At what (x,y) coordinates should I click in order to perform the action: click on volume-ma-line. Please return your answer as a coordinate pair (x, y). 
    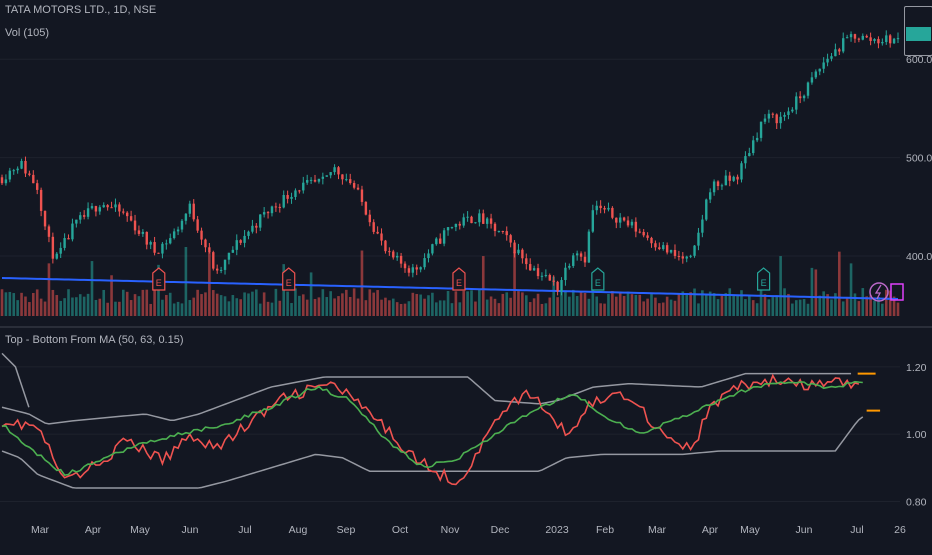
    Looking at the image, I should click on (450, 288).